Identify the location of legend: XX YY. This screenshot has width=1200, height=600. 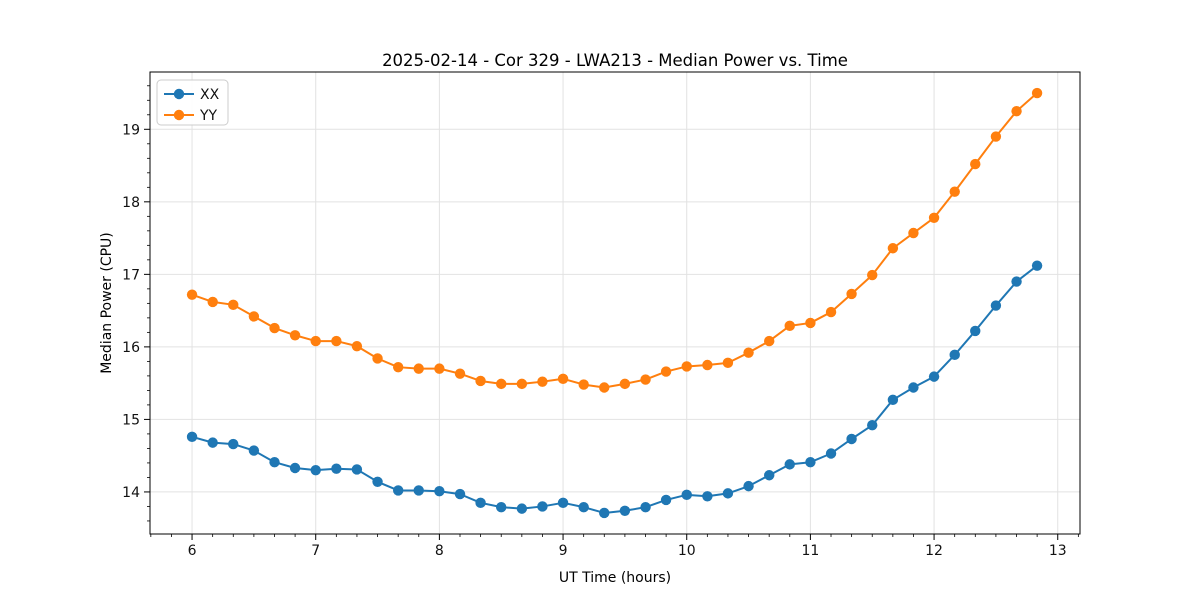
(192, 102).